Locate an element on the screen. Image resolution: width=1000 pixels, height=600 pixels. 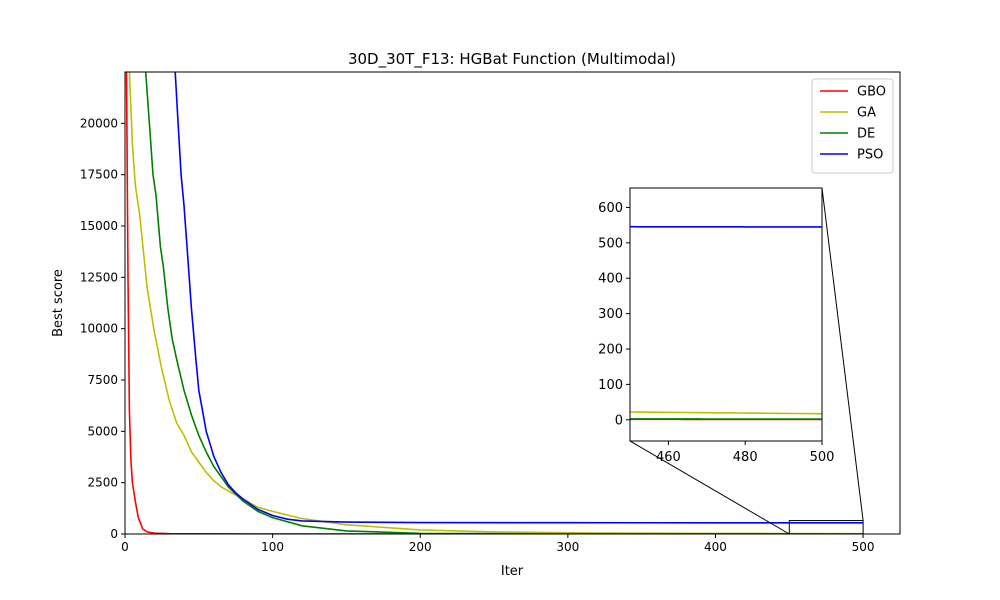
inset-connector-lines is located at coordinates (746, 361).